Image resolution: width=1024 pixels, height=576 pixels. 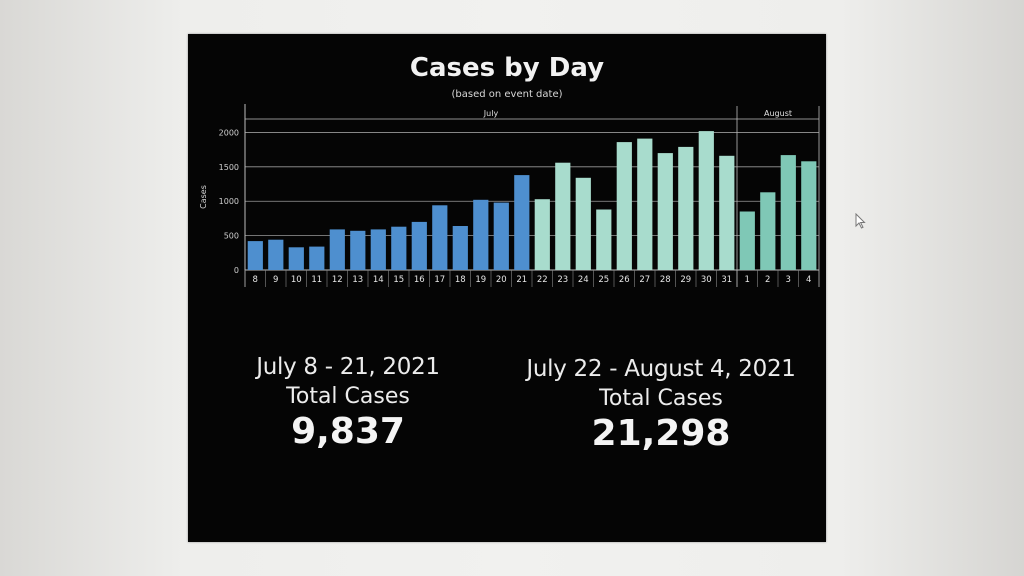 What do you see at coordinates (532, 200) in the screenshot?
I see `bars` at bounding box center [532, 200].